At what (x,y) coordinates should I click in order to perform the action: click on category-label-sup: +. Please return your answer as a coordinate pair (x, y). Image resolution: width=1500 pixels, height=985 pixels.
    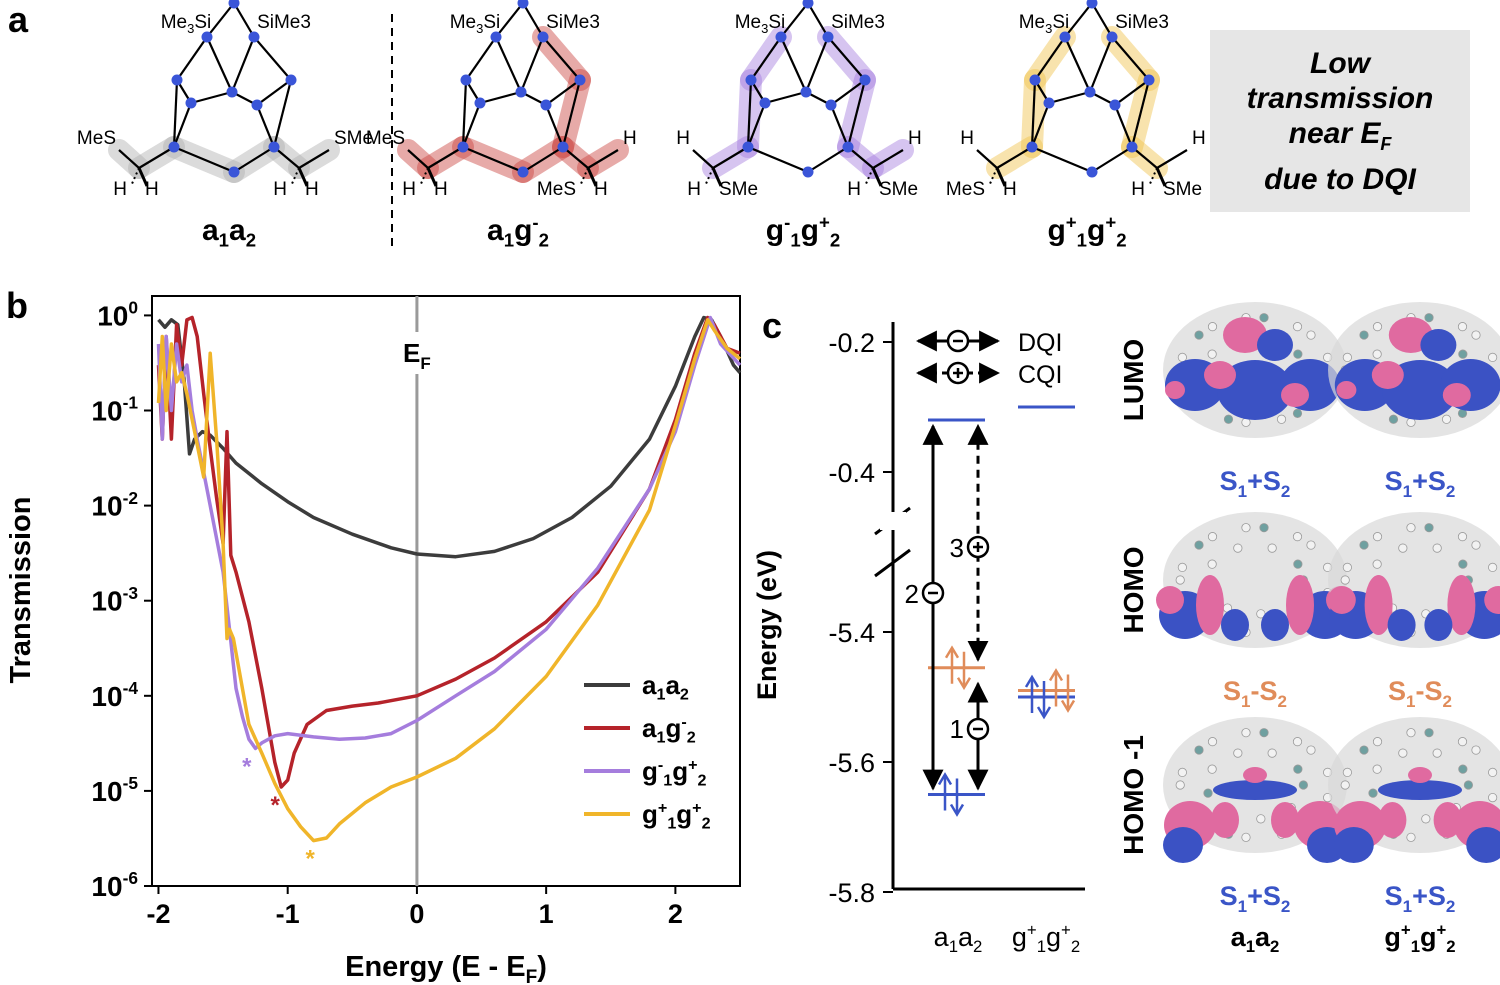
    Looking at the image, I should click on (1032, 930).